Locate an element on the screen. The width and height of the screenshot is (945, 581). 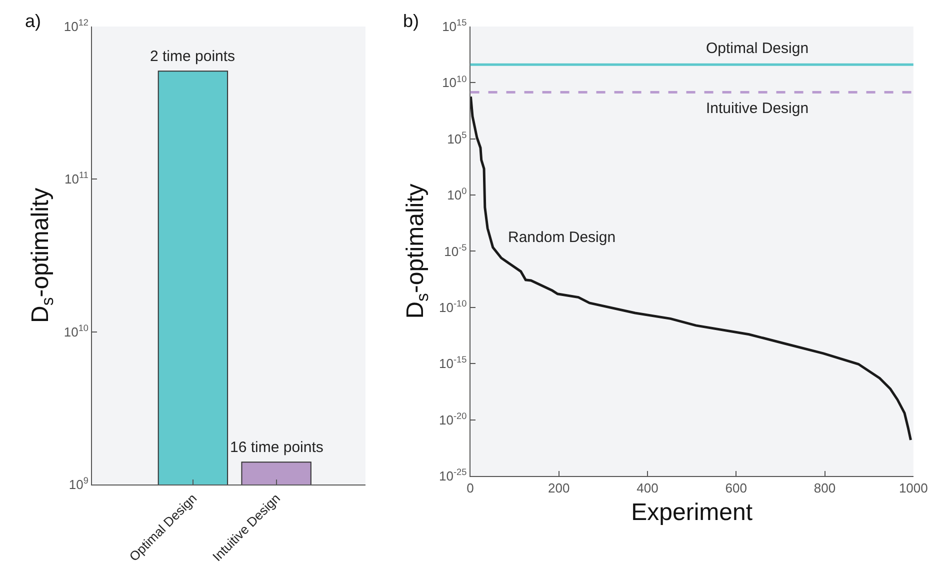
y-tick-label: 10$^{-20}$ is located at coordinates (453, 419).